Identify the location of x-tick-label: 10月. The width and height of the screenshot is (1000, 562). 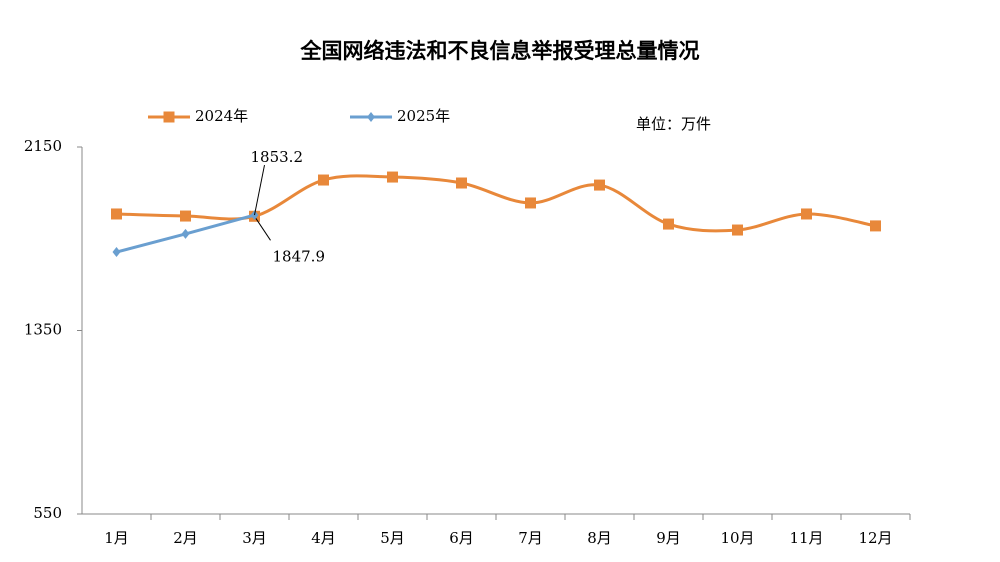
(737, 538).